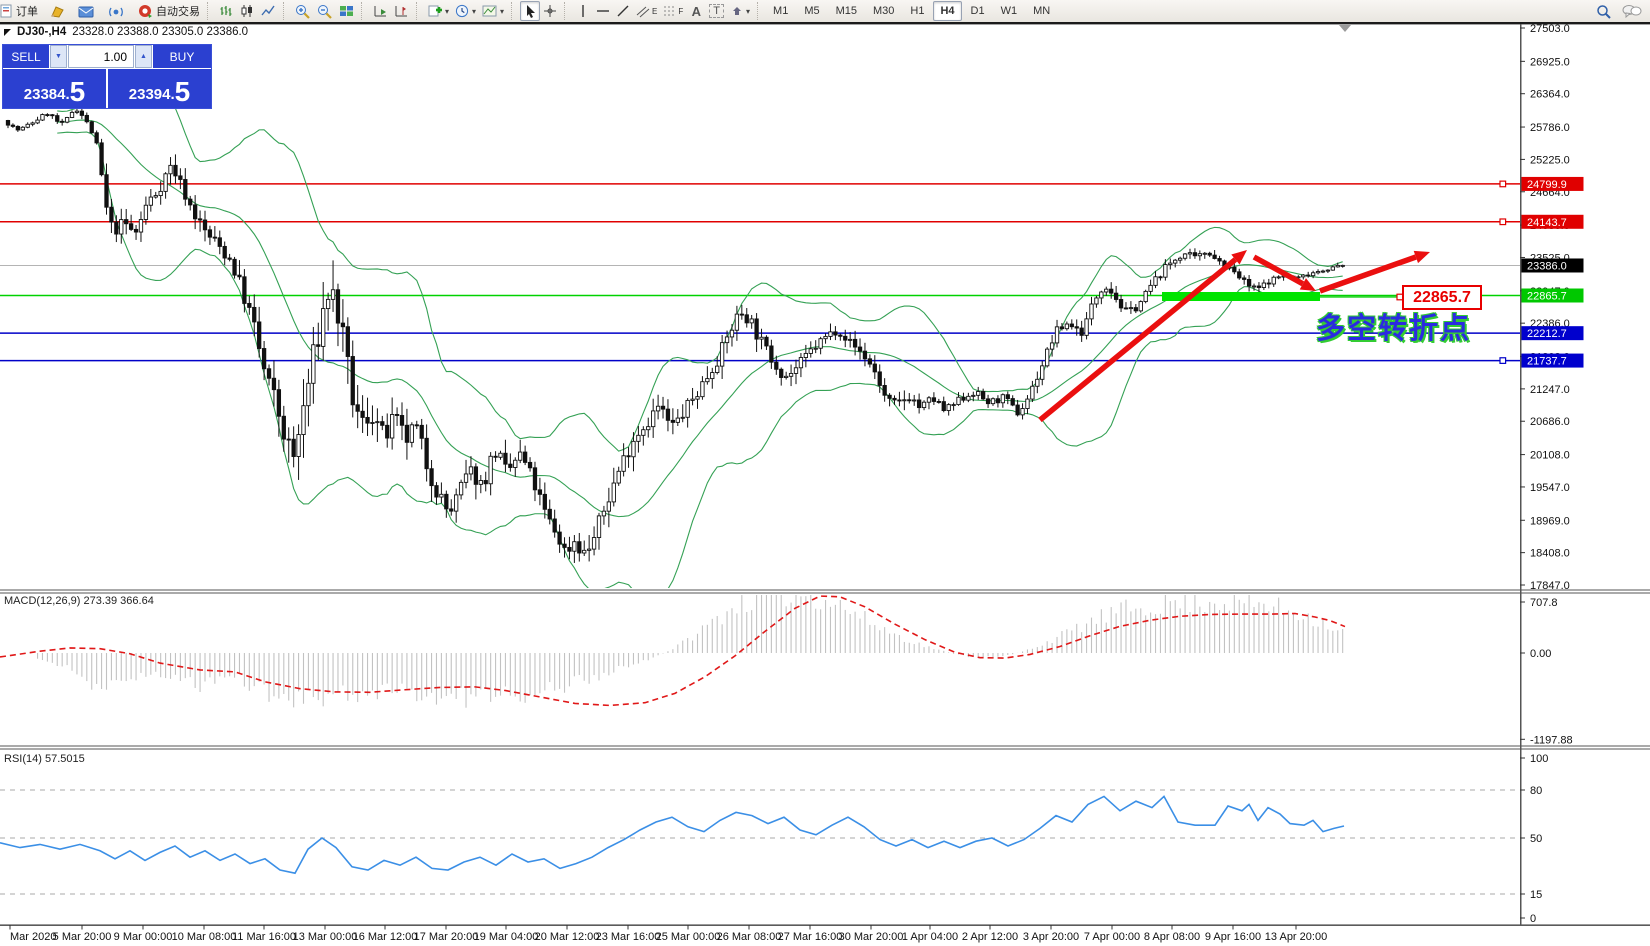 Image resolution: width=1650 pixels, height=946 pixels. I want to click on auto-scroll-button, so click(380, 11).